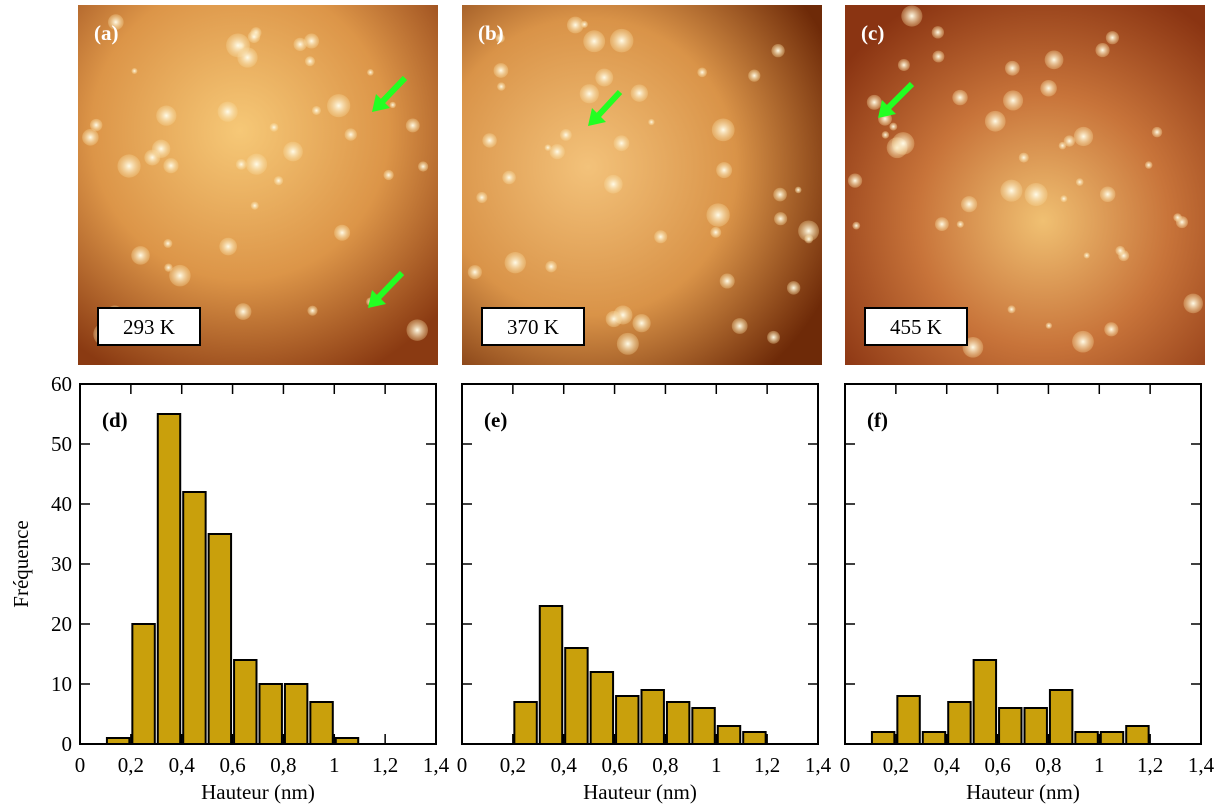 Image resolution: width=1229 pixels, height=812 pixels. I want to click on y-tick-label: 20, so click(61, 624).